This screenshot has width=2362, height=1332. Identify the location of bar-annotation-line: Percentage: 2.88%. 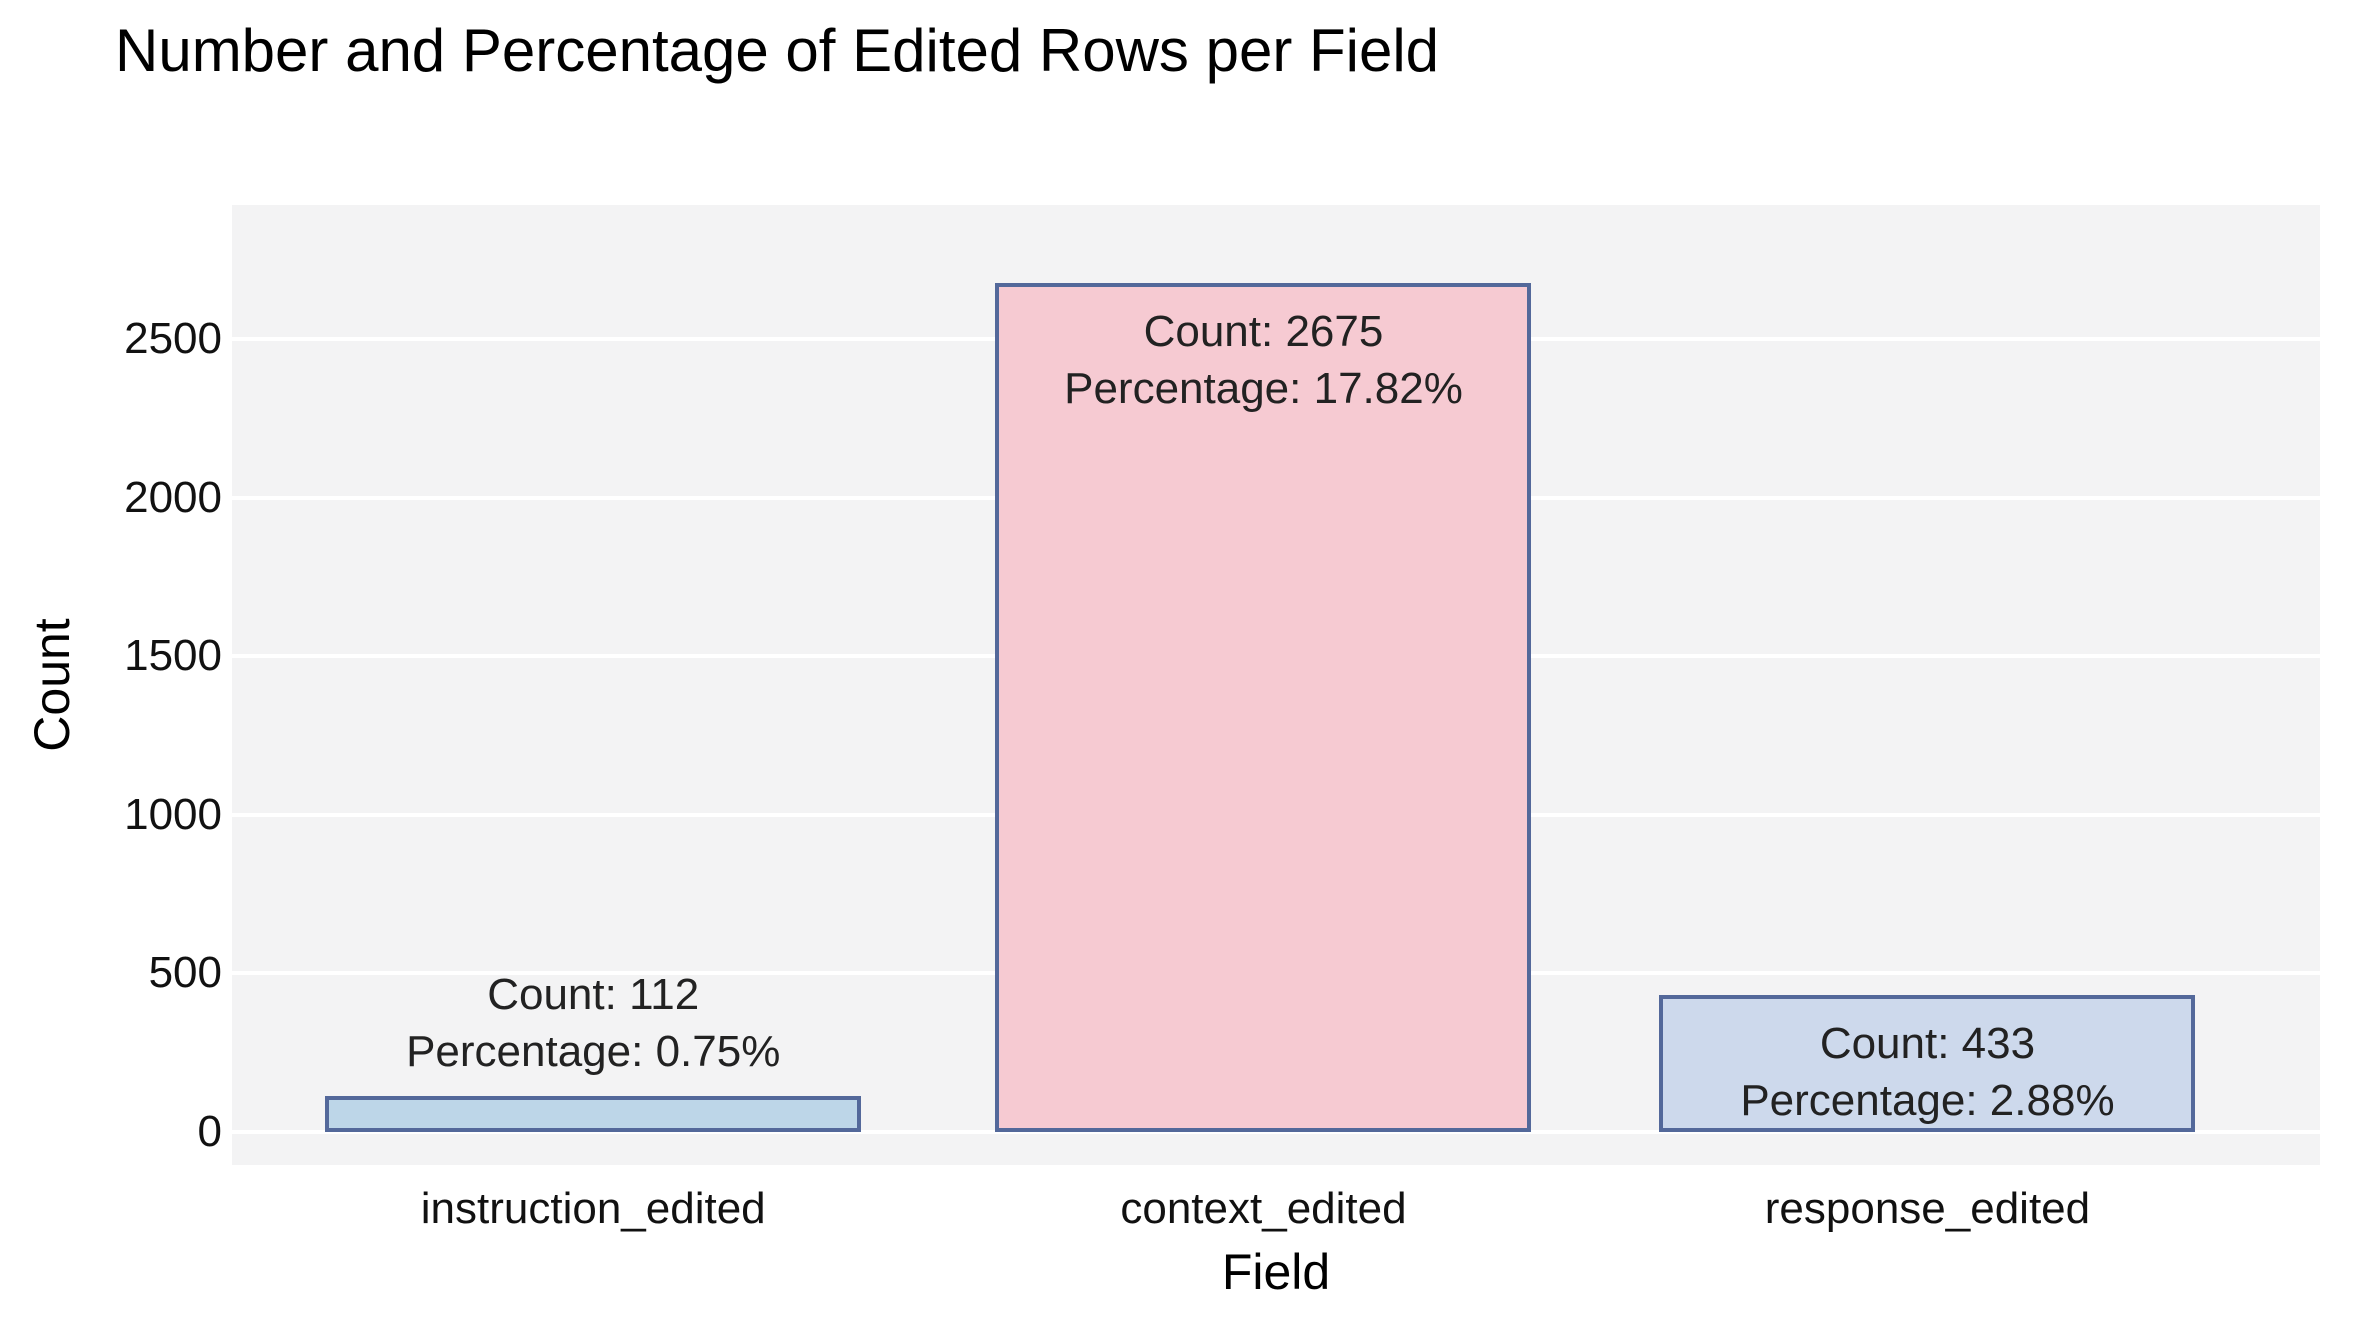
(1927, 1100).